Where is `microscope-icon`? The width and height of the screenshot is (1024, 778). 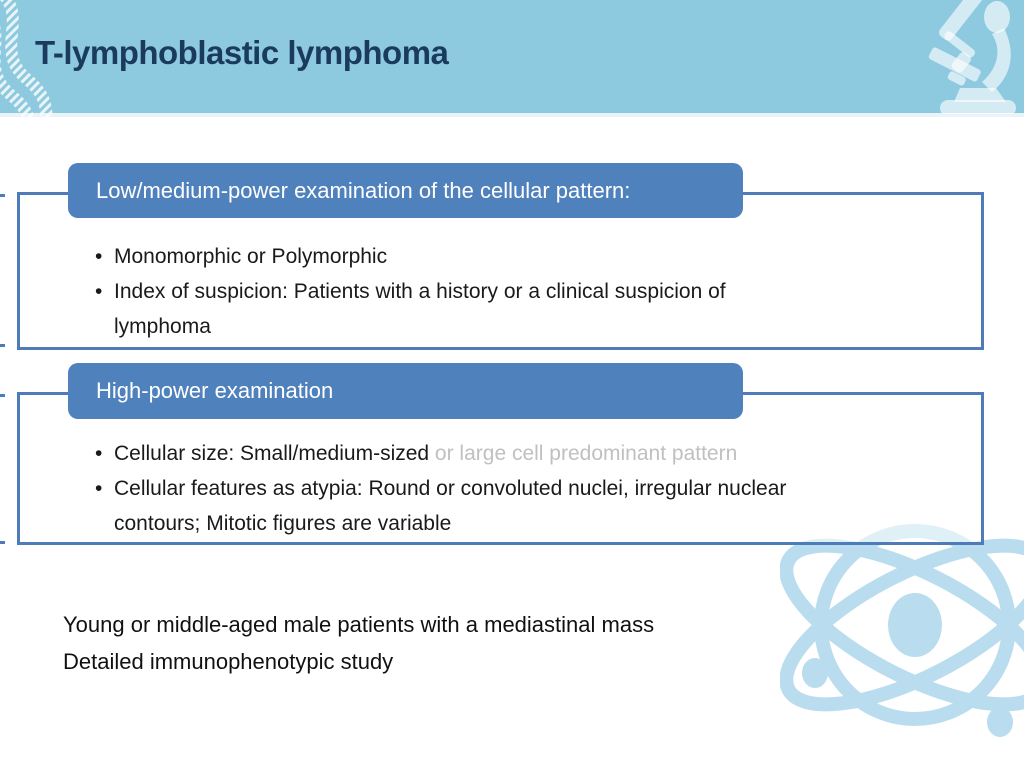
microscope-icon is located at coordinates (972, 57).